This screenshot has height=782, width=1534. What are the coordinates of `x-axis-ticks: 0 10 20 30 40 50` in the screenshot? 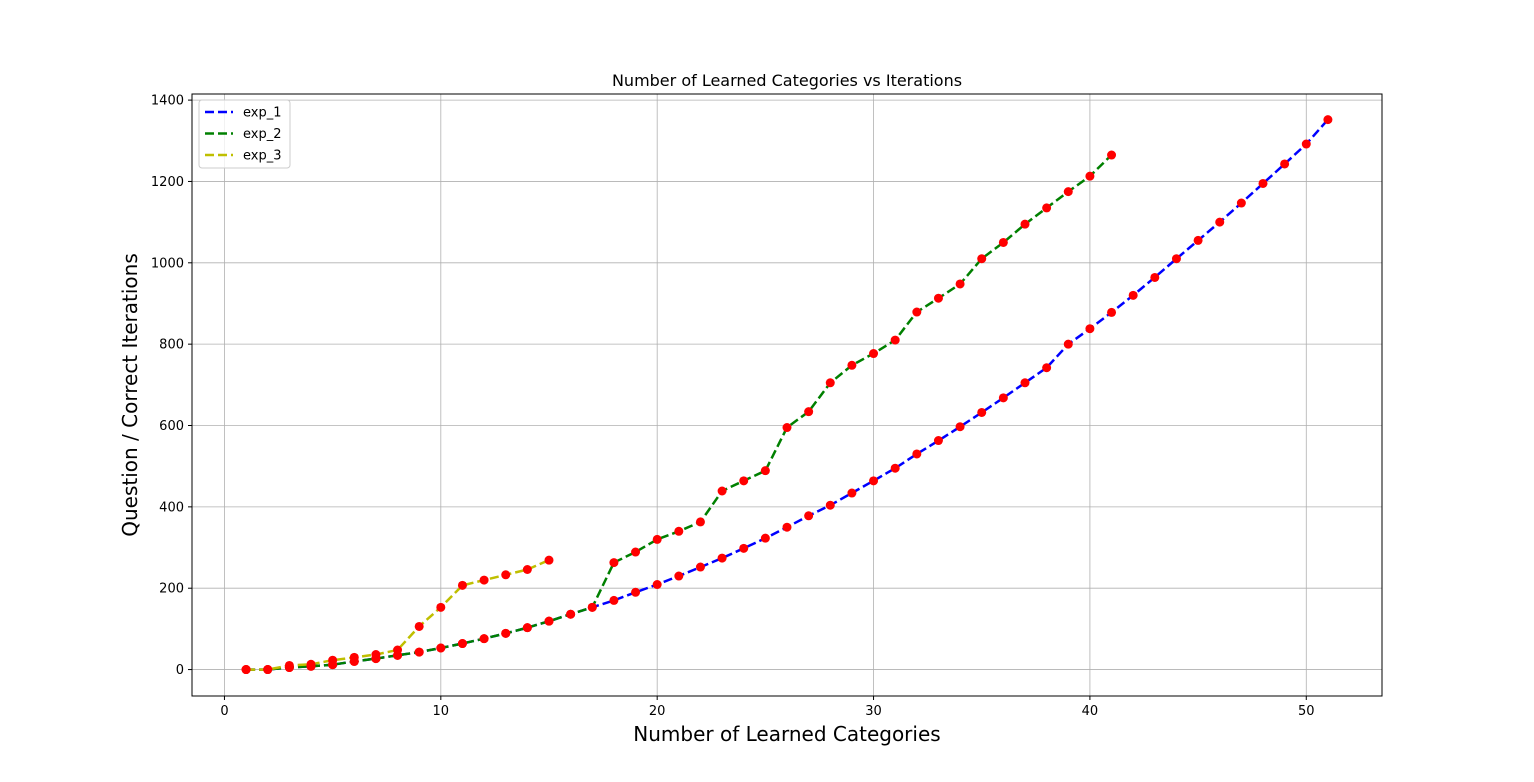 It's located at (767, 707).